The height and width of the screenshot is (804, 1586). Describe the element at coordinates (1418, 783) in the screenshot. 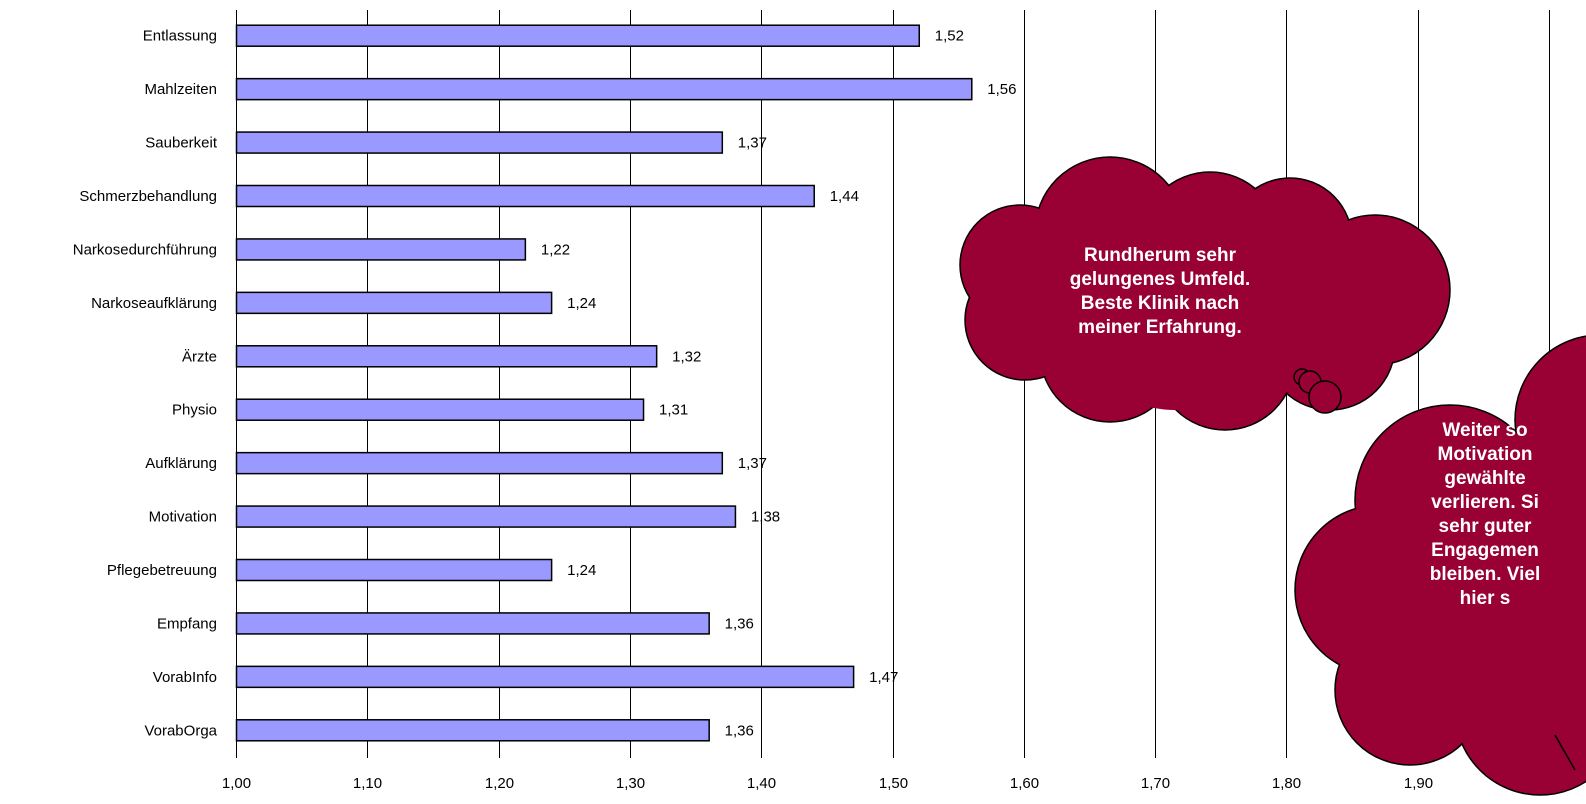

I see `x-tick-label: 1,90` at that location.